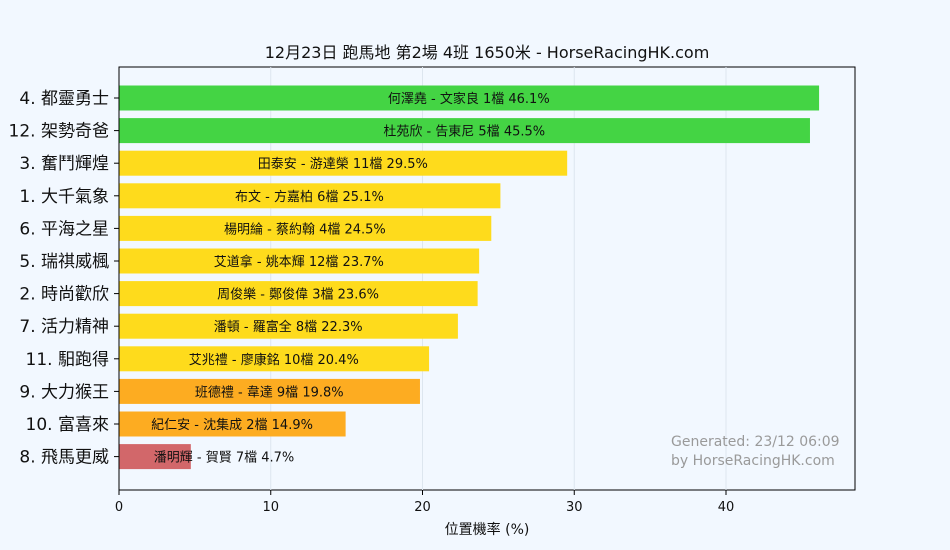  I want to click on horse-label: 11. 馹跑得, so click(67, 360).